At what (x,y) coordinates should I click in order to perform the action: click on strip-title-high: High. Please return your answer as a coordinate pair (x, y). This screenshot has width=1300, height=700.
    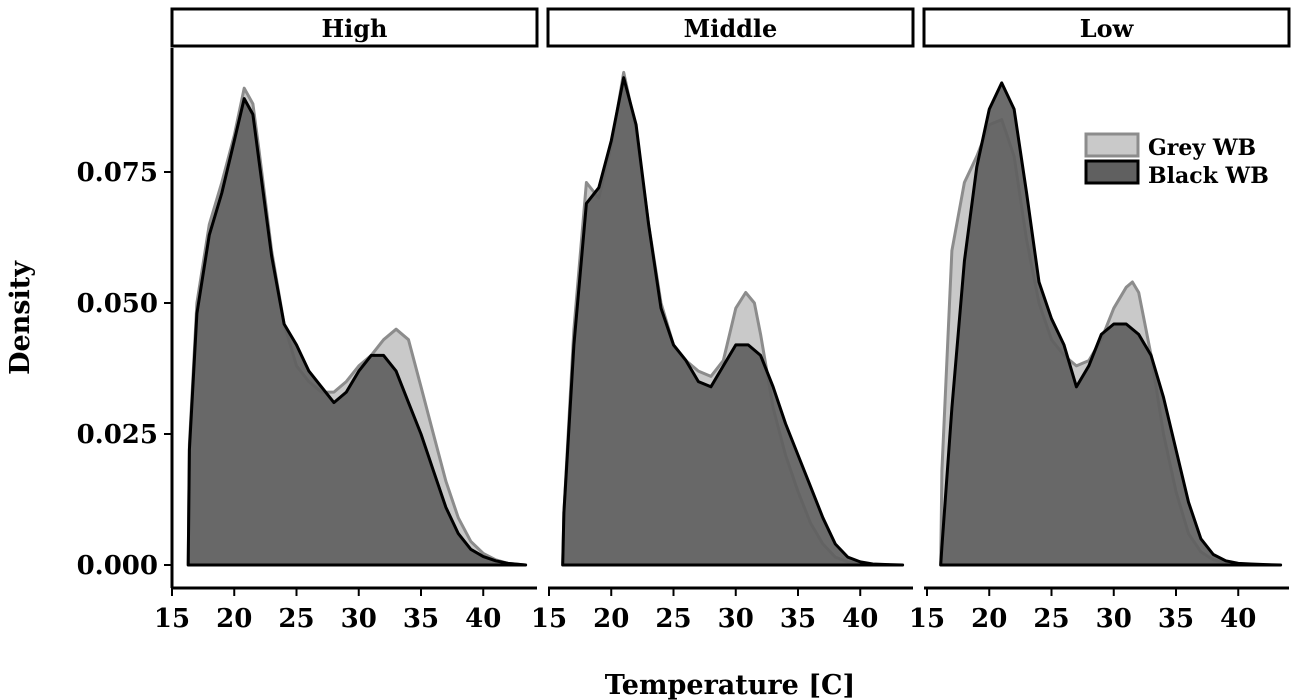
    Looking at the image, I should click on (354, 28).